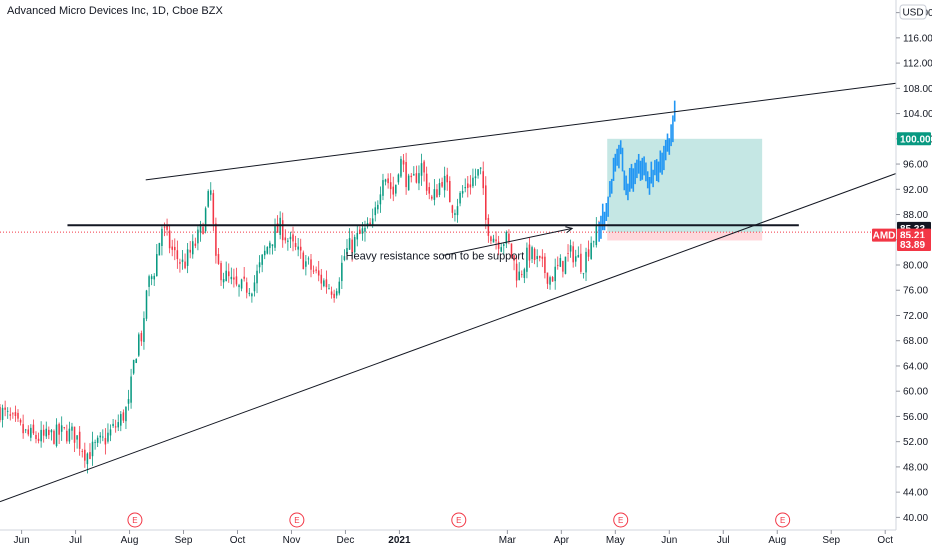  What do you see at coordinates (915, 467) in the screenshot?
I see `price-tick-label: 48.00` at bounding box center [915, 467].